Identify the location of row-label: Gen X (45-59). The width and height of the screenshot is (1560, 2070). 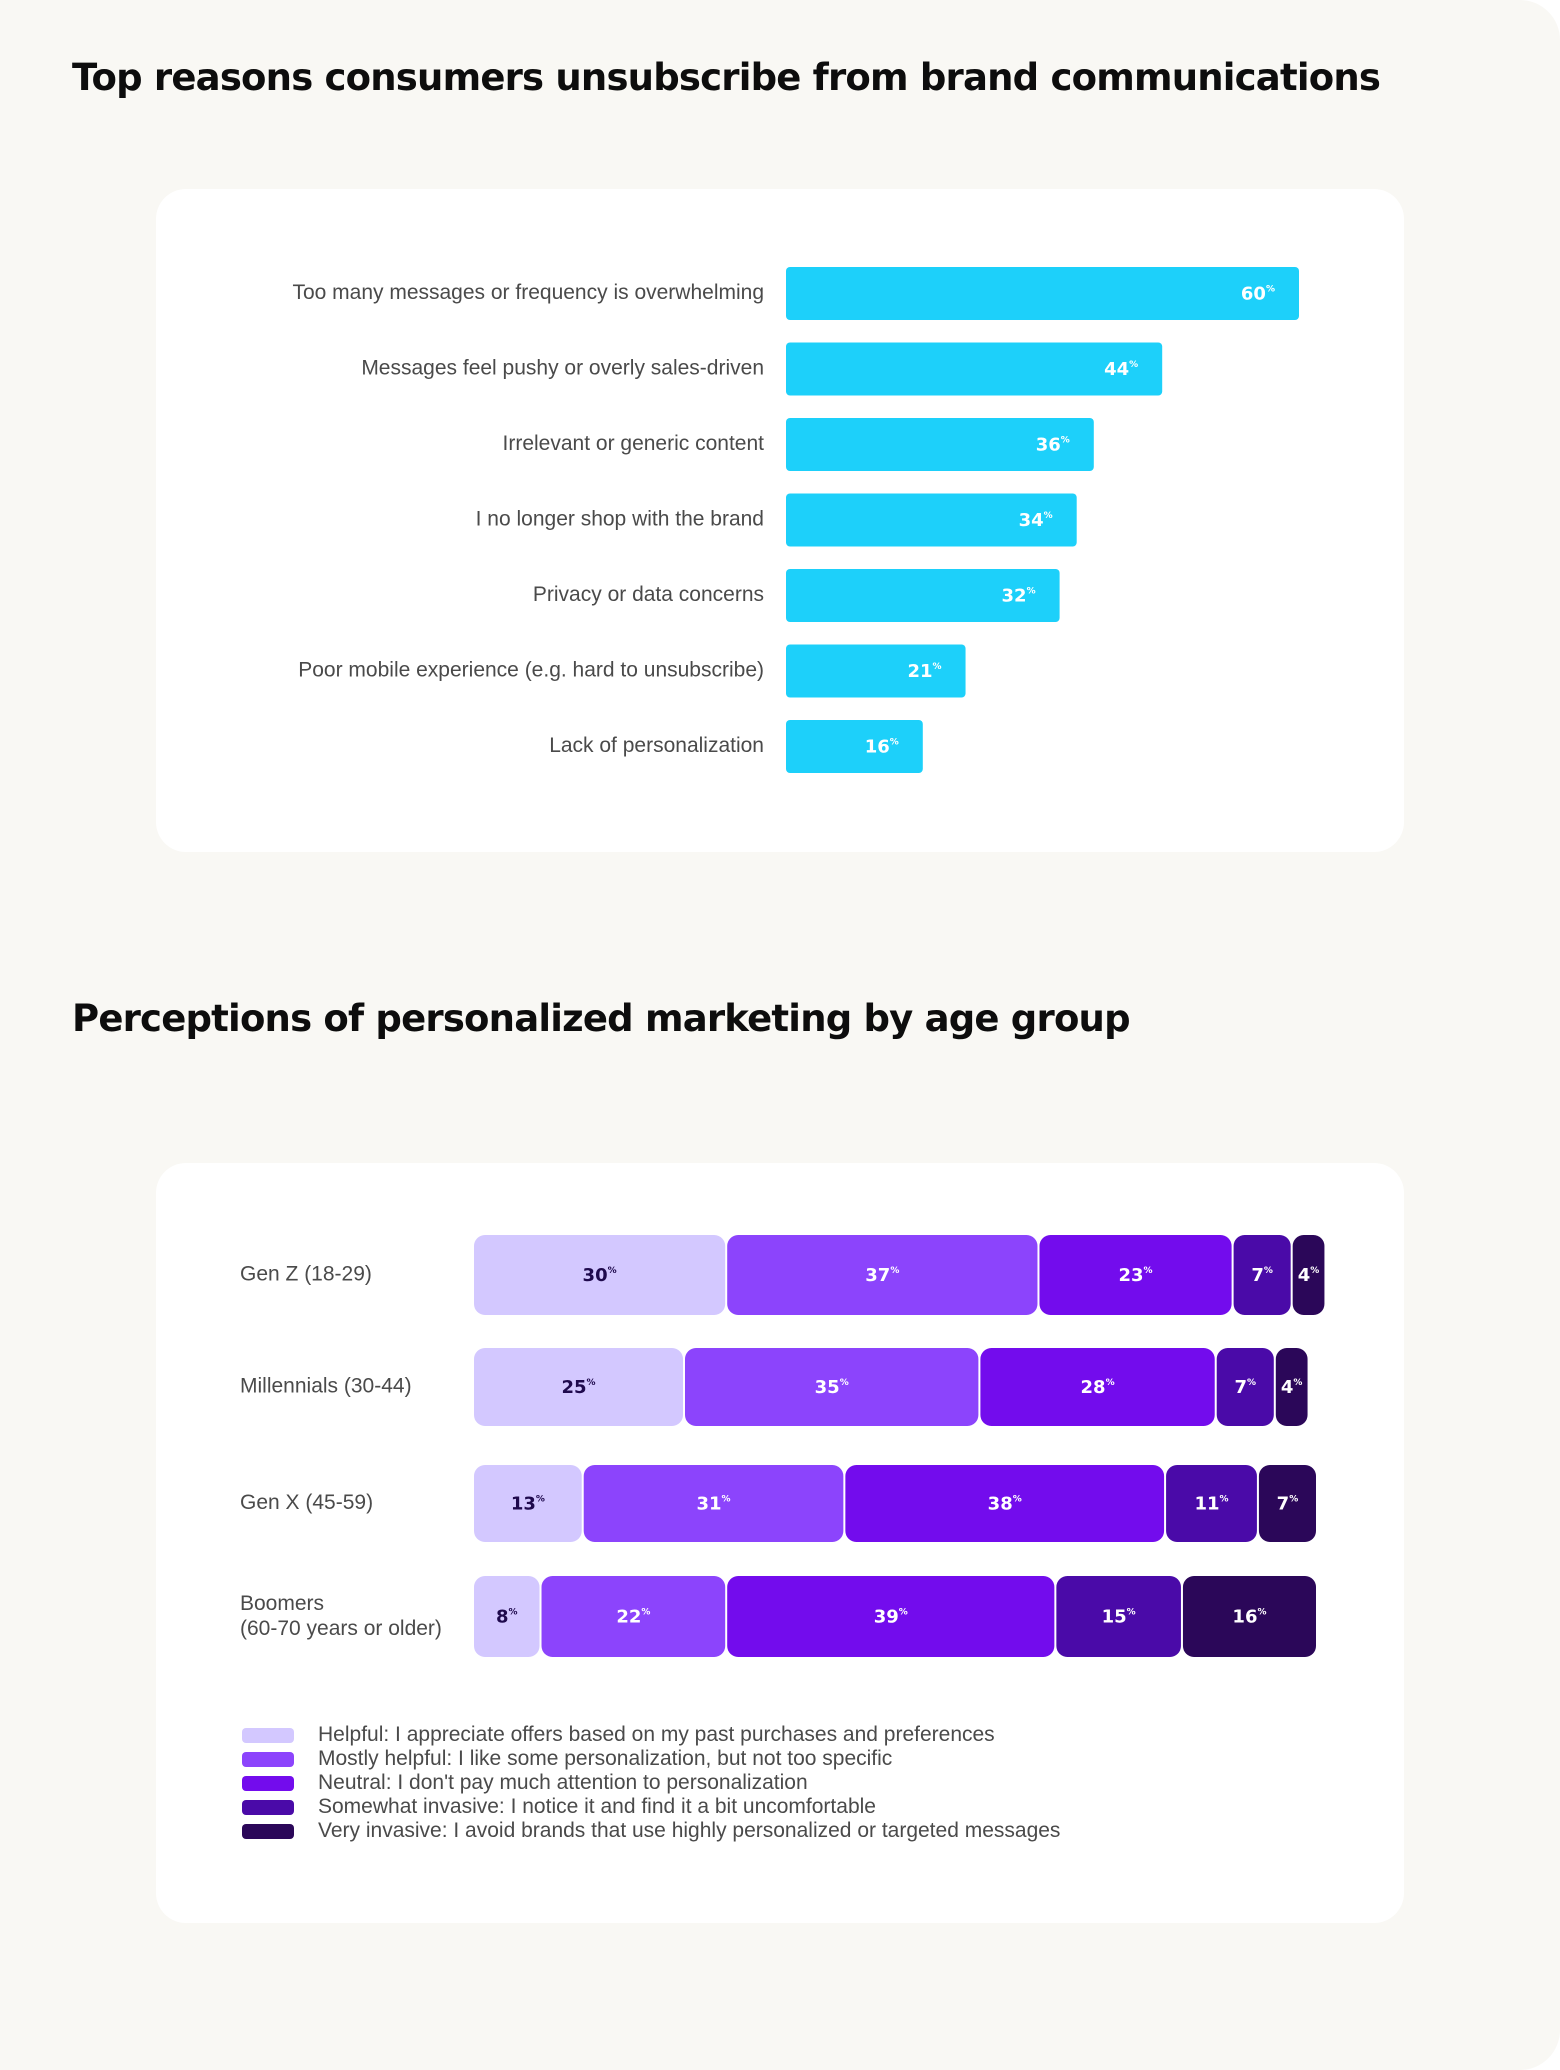
(306, 1502).